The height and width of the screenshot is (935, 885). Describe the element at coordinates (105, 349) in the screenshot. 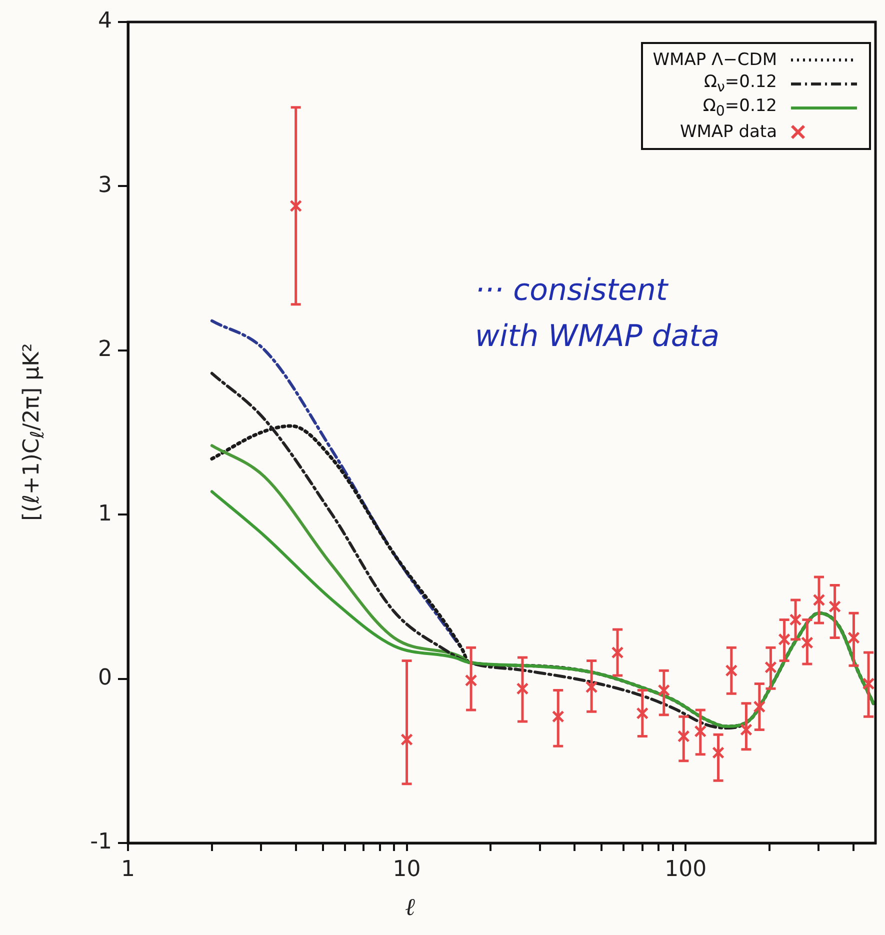

I see `y-tick-label: 2` at that location.